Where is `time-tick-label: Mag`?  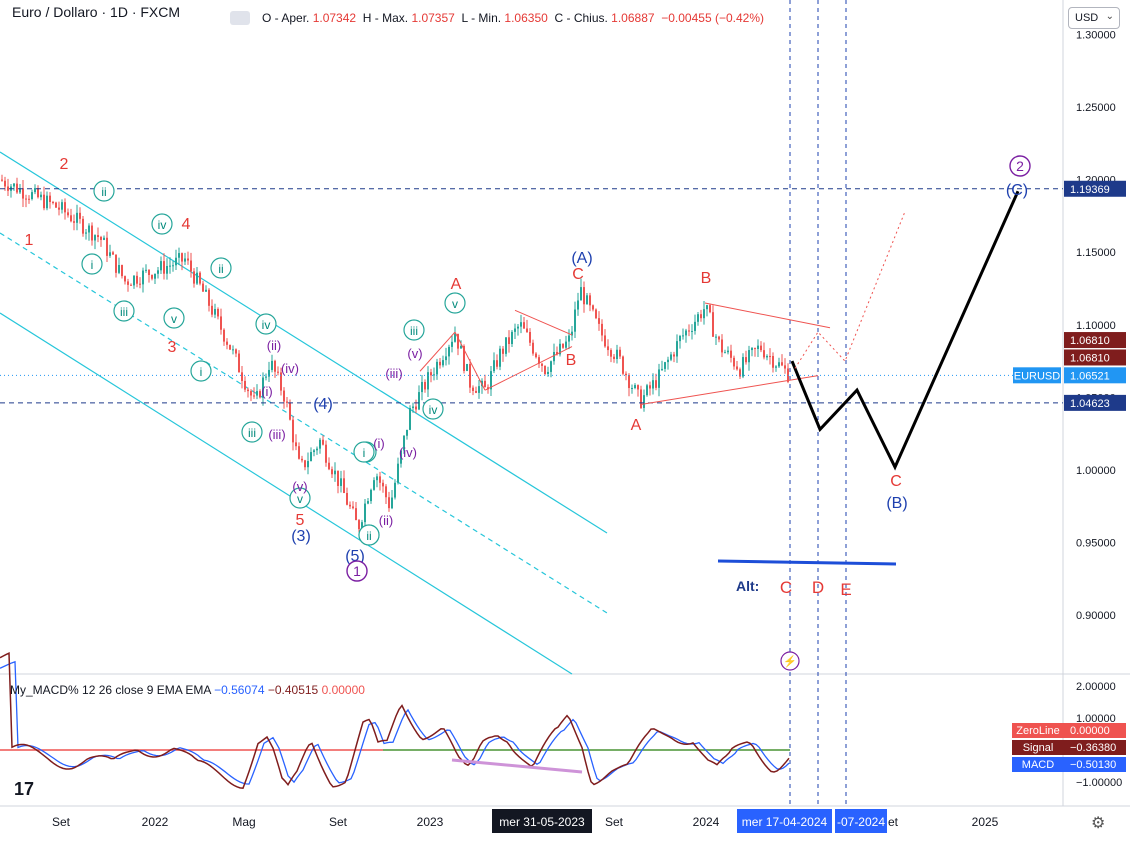
time-tick-label: Mag is located at coordinates (243, 822).